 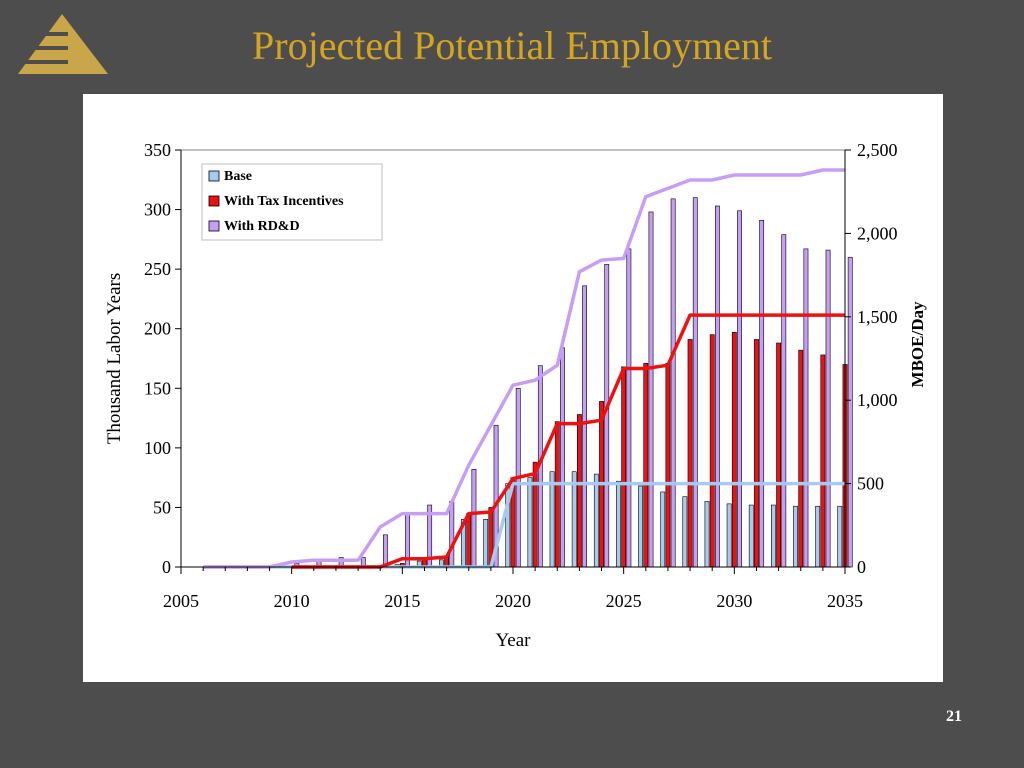 What do you see at coordinates (751, 536) in the screenshot?
I see `bar-base-2031` at bounding box center [751, 536].